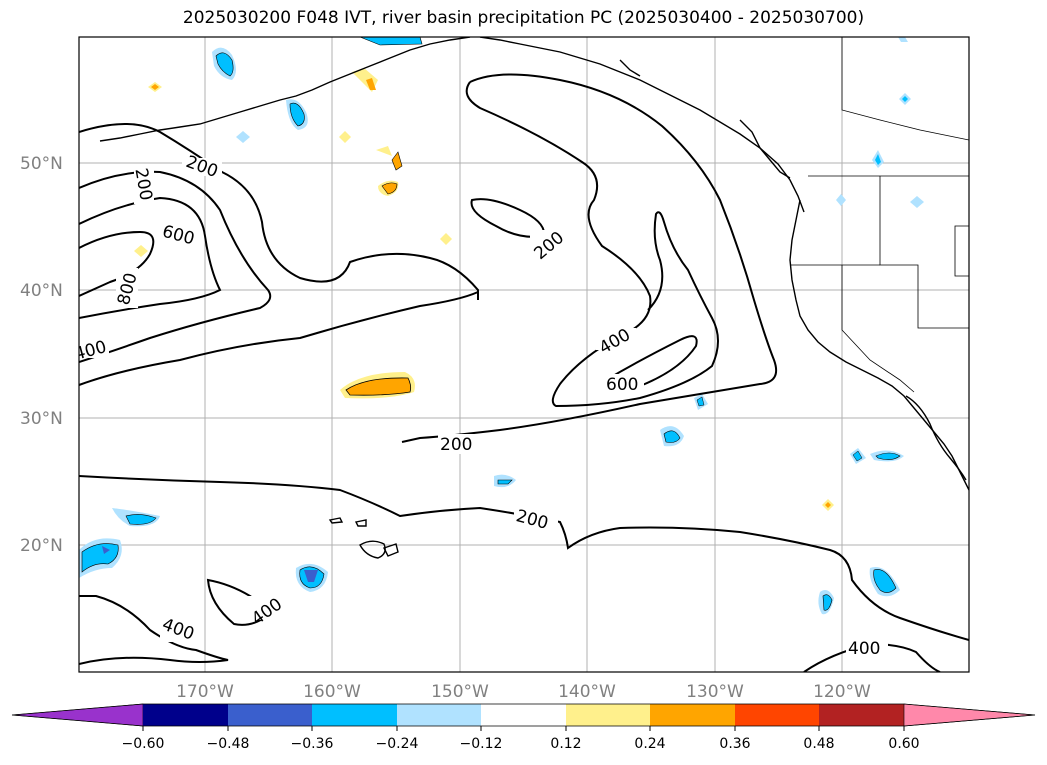 This screenshot has width=1047, height=765. Describe the element at coordinates (41, 546) in the screenshot. I see `lat-label: 20°N` at that location.